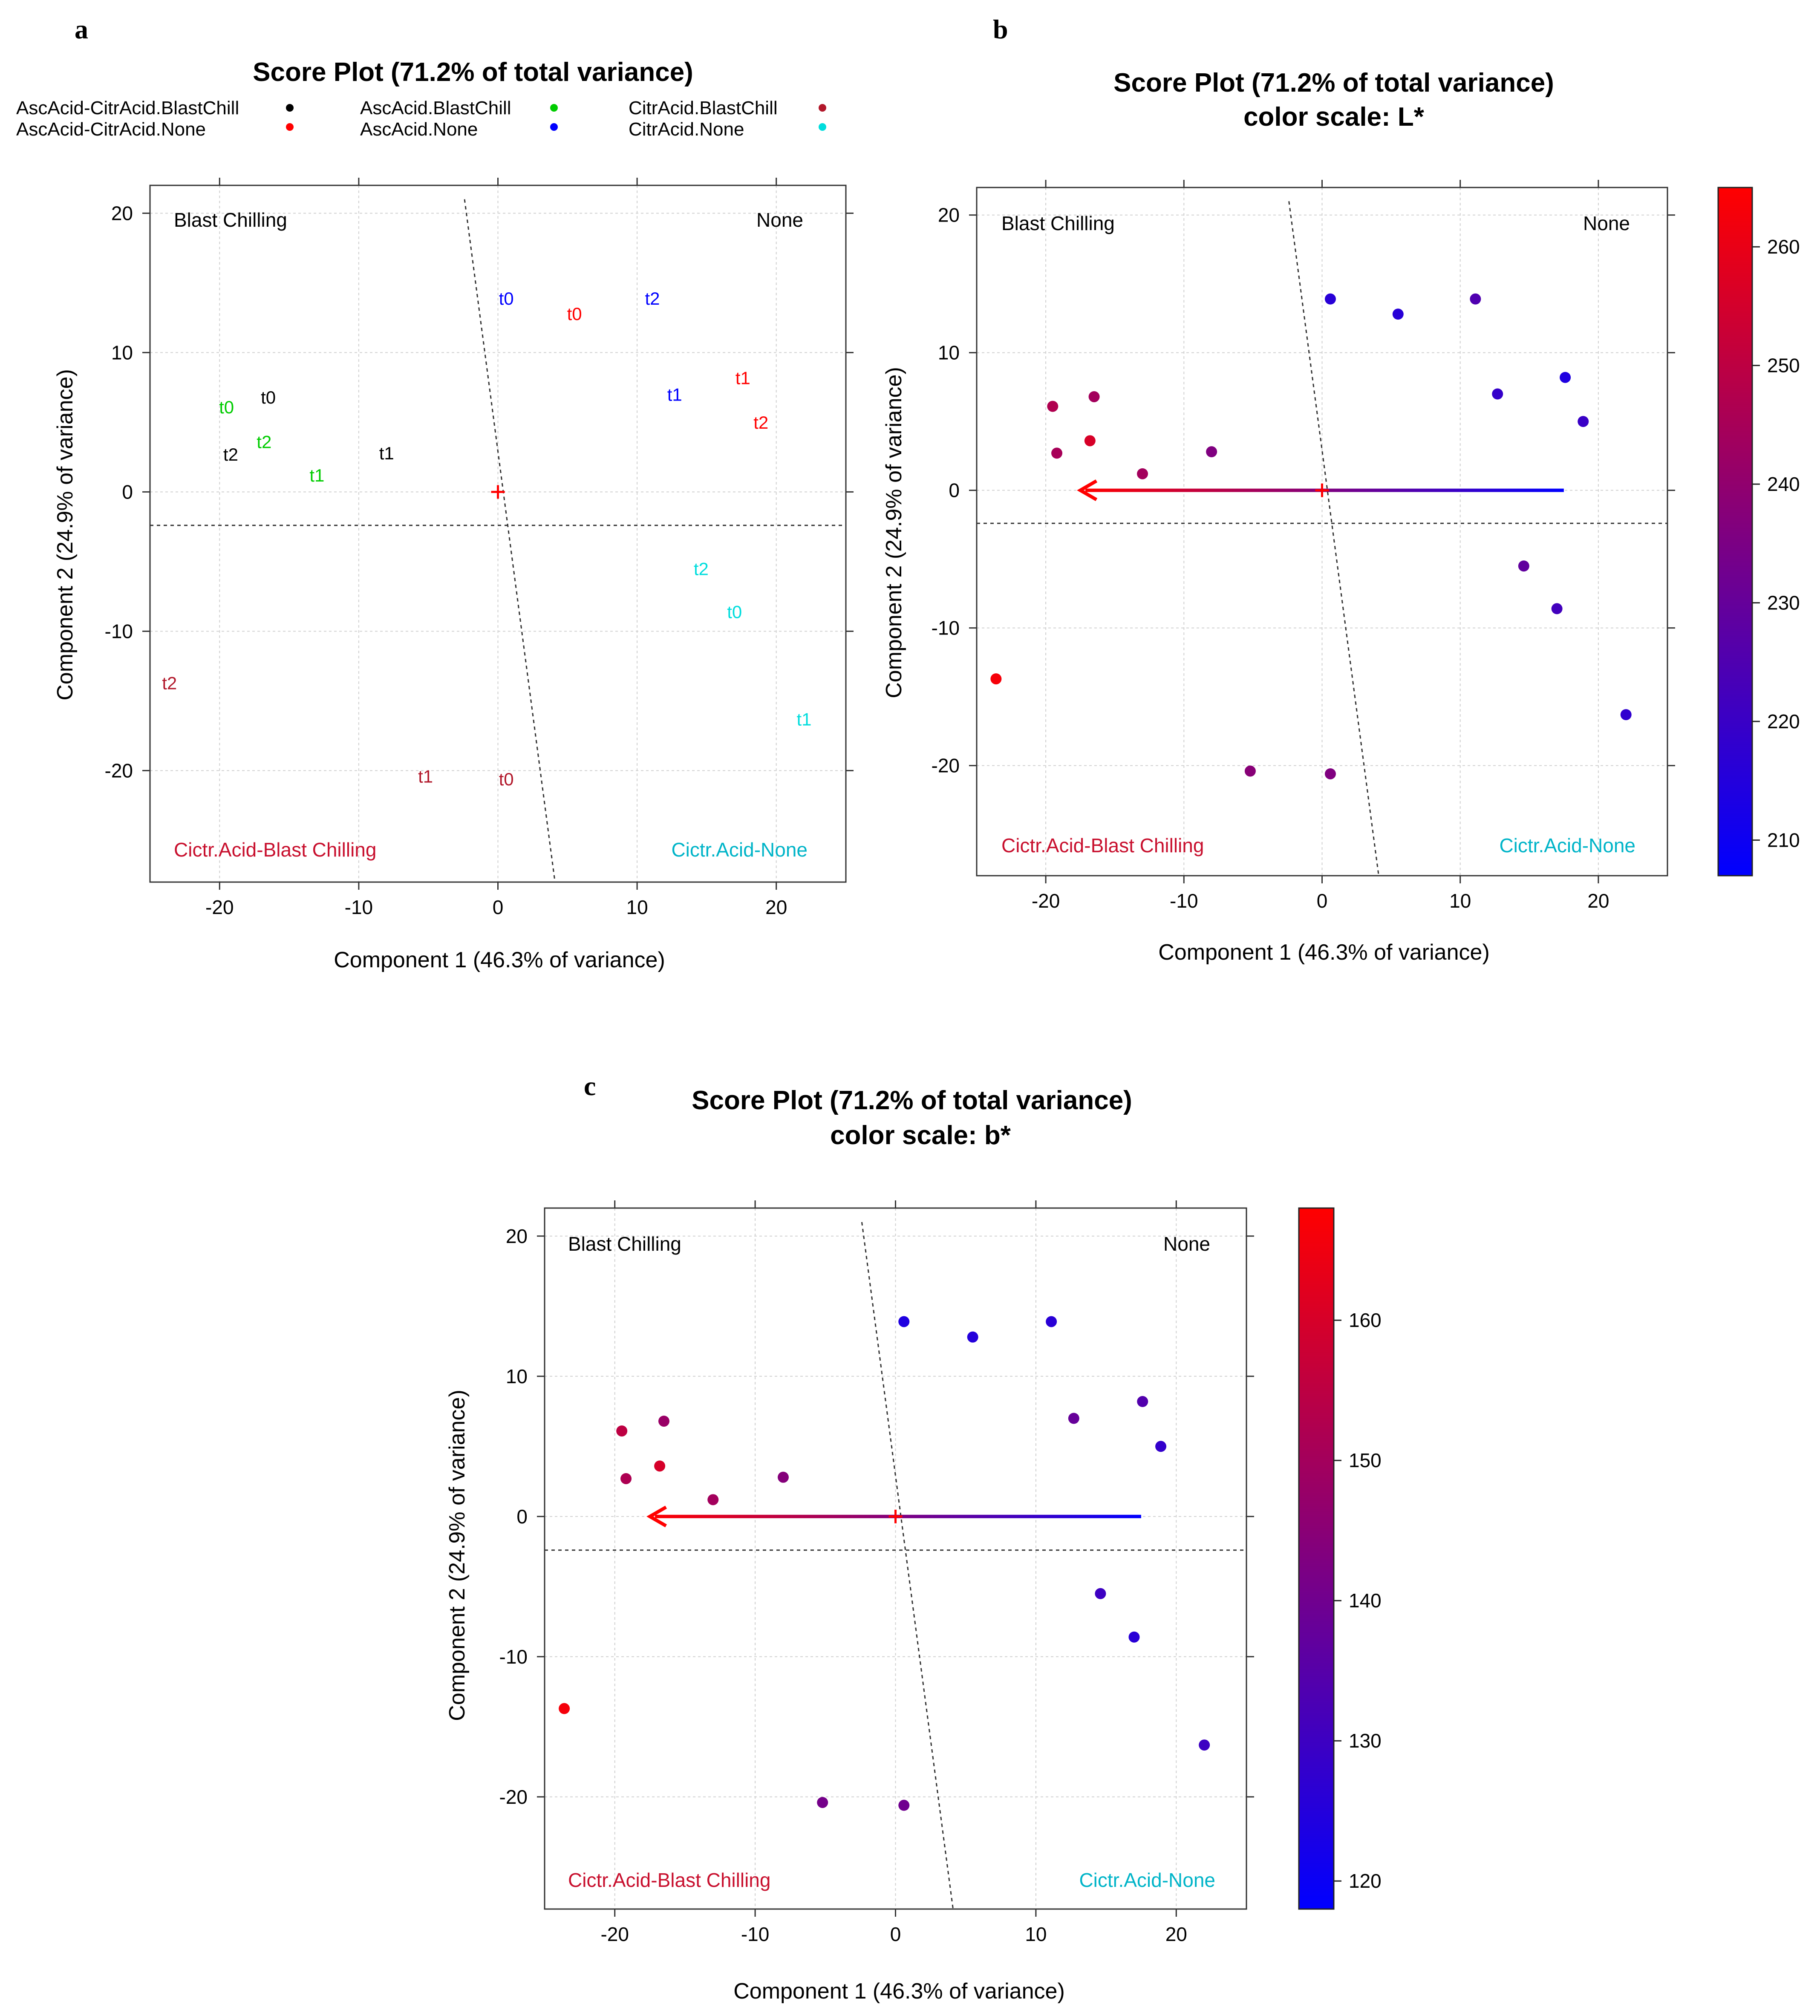  Describe the element at coordinates (1783, 366) in the screenshot. I see `color-scale-tick-label: 250` at that location.